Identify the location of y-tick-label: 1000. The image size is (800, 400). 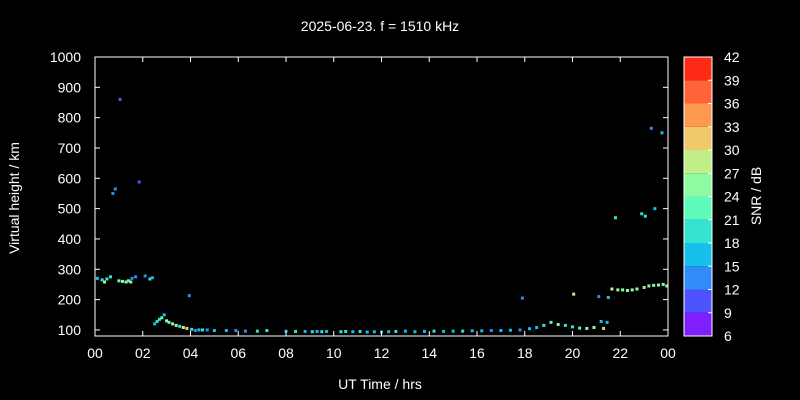
(65, 57).